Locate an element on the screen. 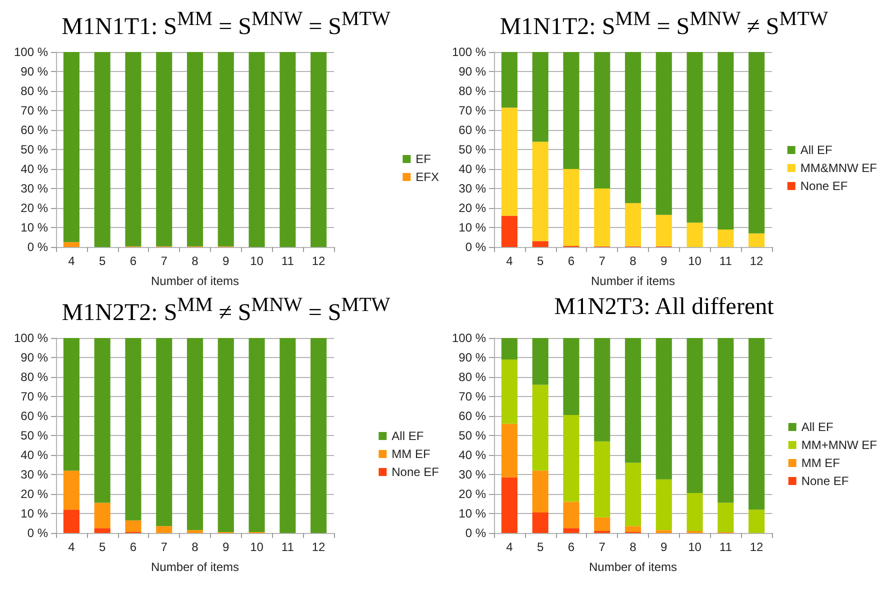  x-tick-label: 12 is located at coordinates (319, 547).